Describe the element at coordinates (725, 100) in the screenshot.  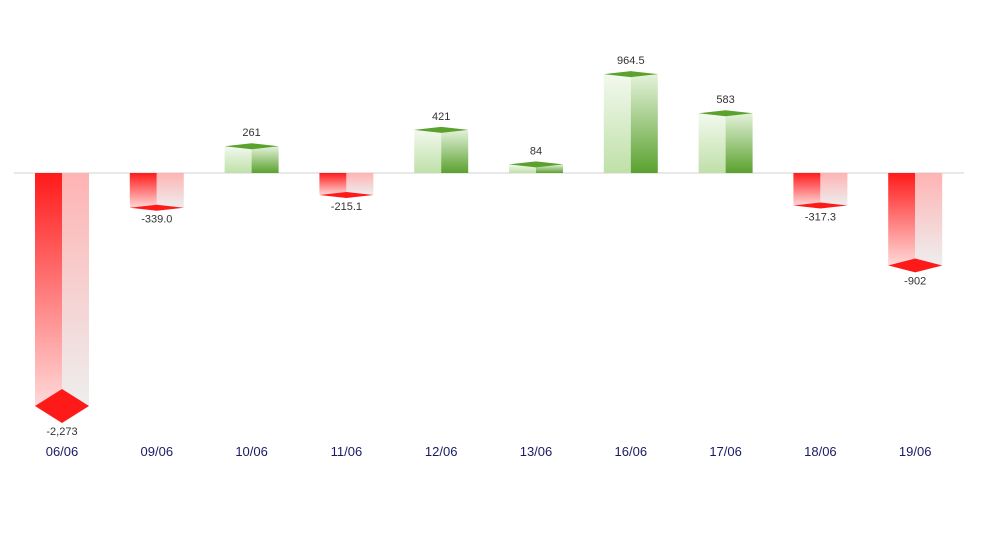
I see `value-label: 583` at that location.